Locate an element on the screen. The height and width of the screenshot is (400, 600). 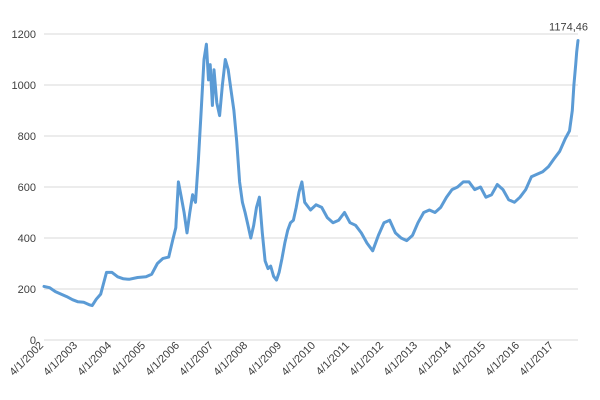
x-tick-label: 4/1/2014 is located at coordinates (434, 359).